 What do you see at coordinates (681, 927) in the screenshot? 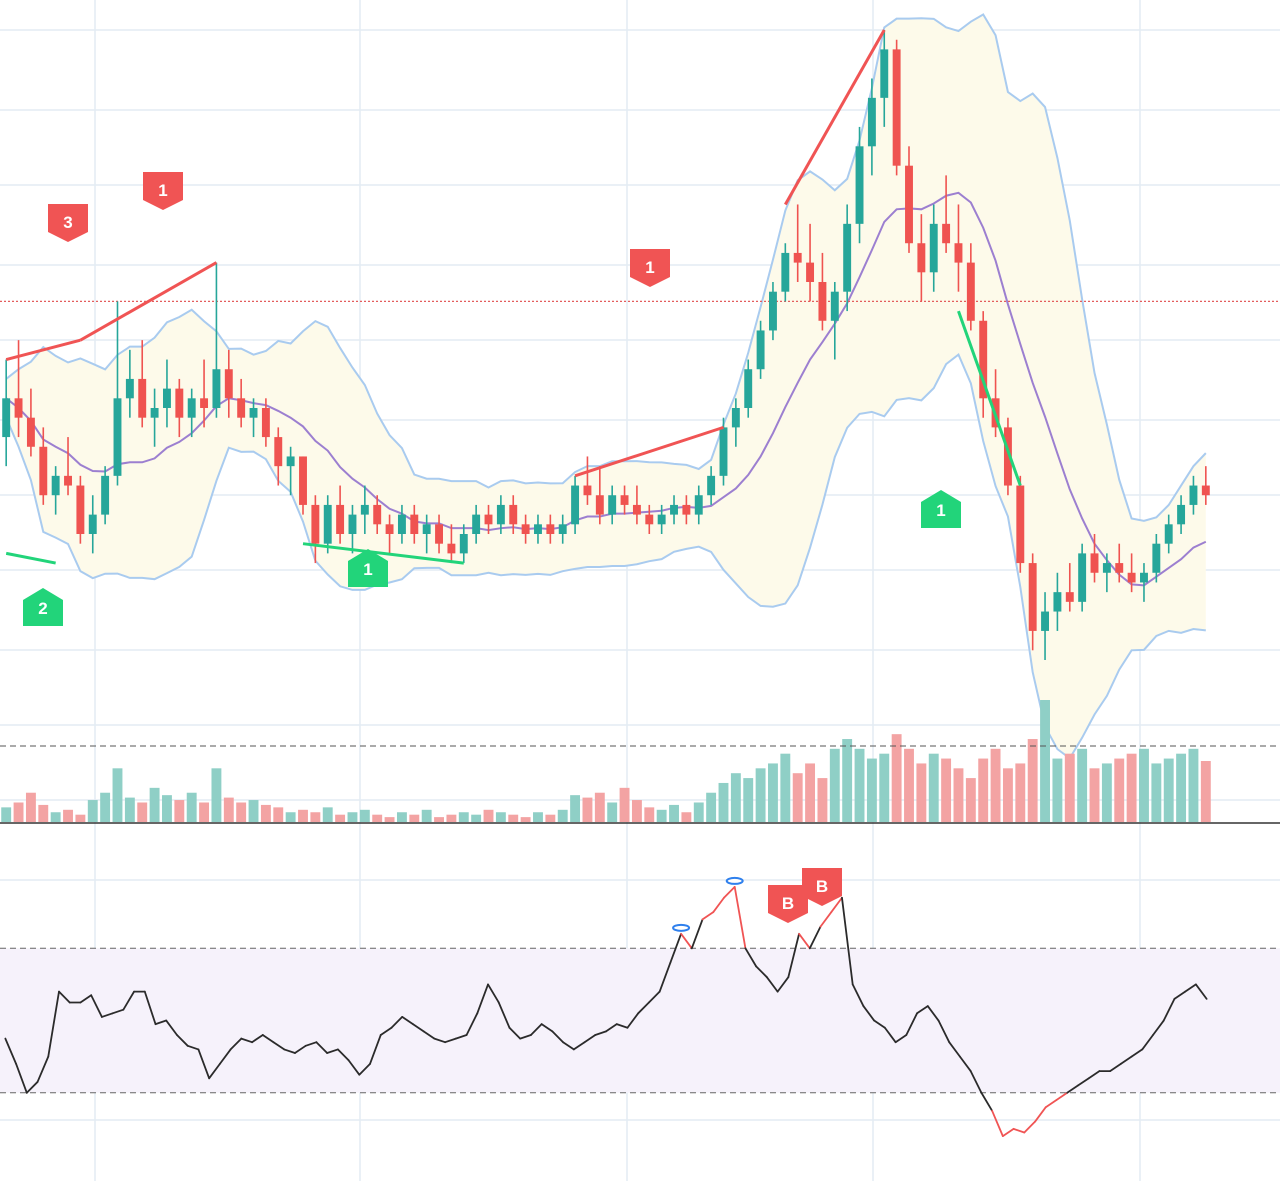
I see `rsi-pivot-marker` at bounding box center [681, 927].